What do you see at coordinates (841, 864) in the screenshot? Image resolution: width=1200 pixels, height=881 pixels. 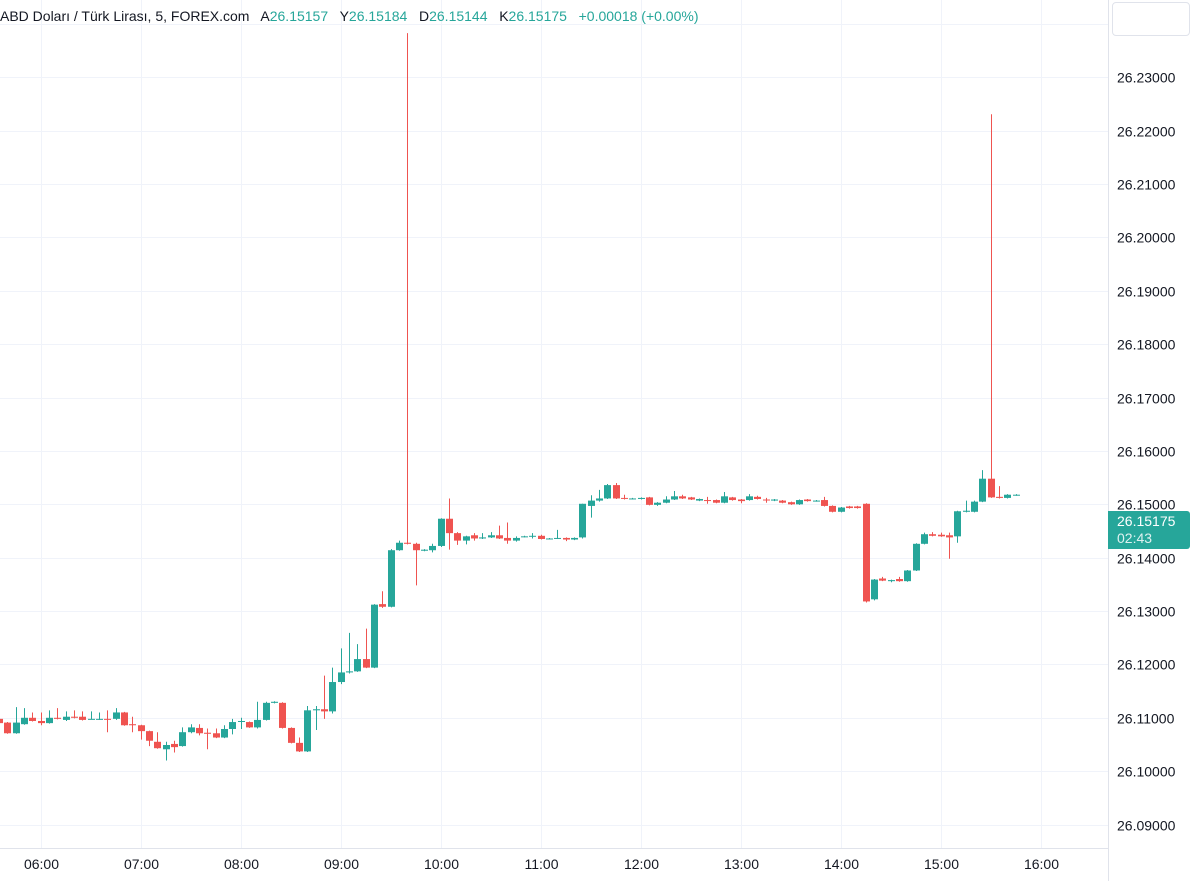 I see `time-tick-label: 14:00` at bounding box center [841, 864].